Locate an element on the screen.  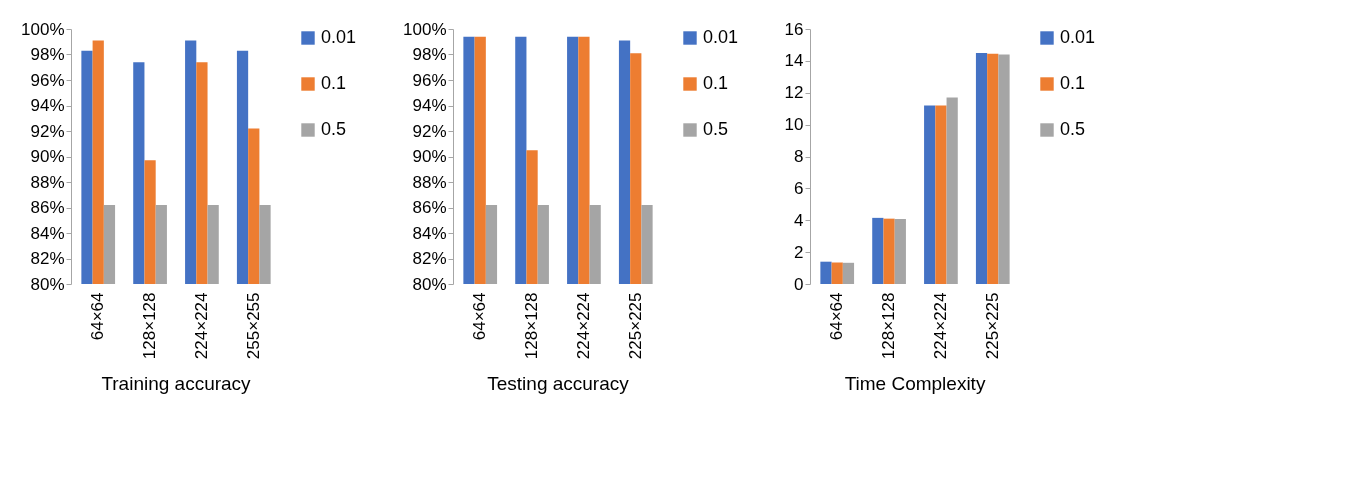
y-tick-label: 8 is located at coordinates (799, 156).